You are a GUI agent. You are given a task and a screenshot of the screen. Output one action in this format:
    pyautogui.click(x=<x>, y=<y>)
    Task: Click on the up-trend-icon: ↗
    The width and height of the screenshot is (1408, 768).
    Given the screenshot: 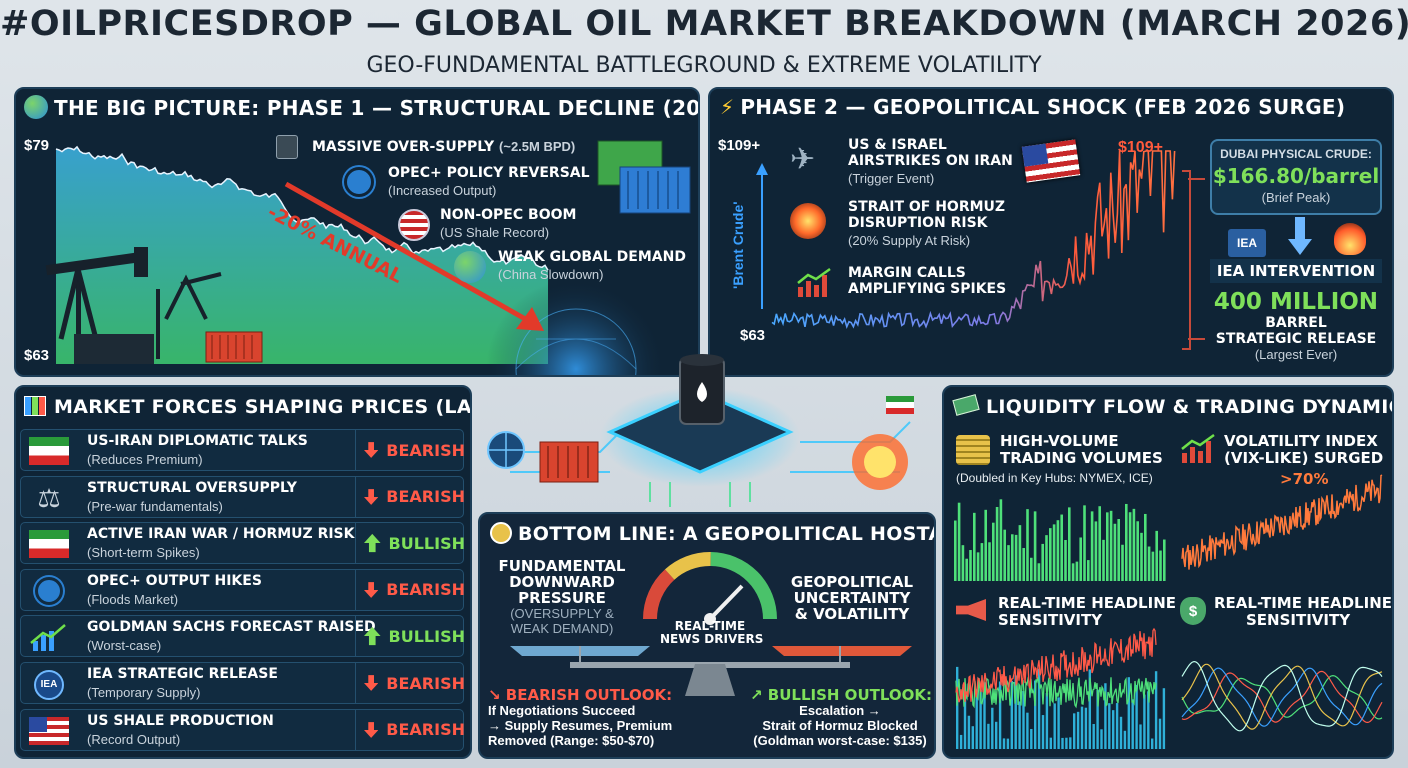 What is the action you would take?
    pyautogui.click(x=759, y=695)
    